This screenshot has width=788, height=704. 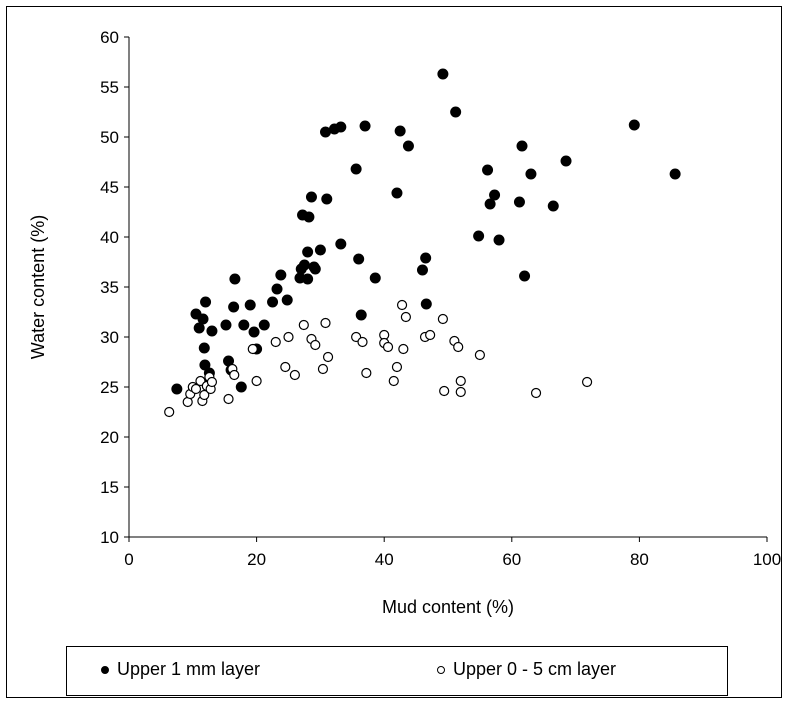 What do you see at coordinates (109, 537) in the screenshot?
I see `y-tick-label: 10` at bounding box center [109, 537].